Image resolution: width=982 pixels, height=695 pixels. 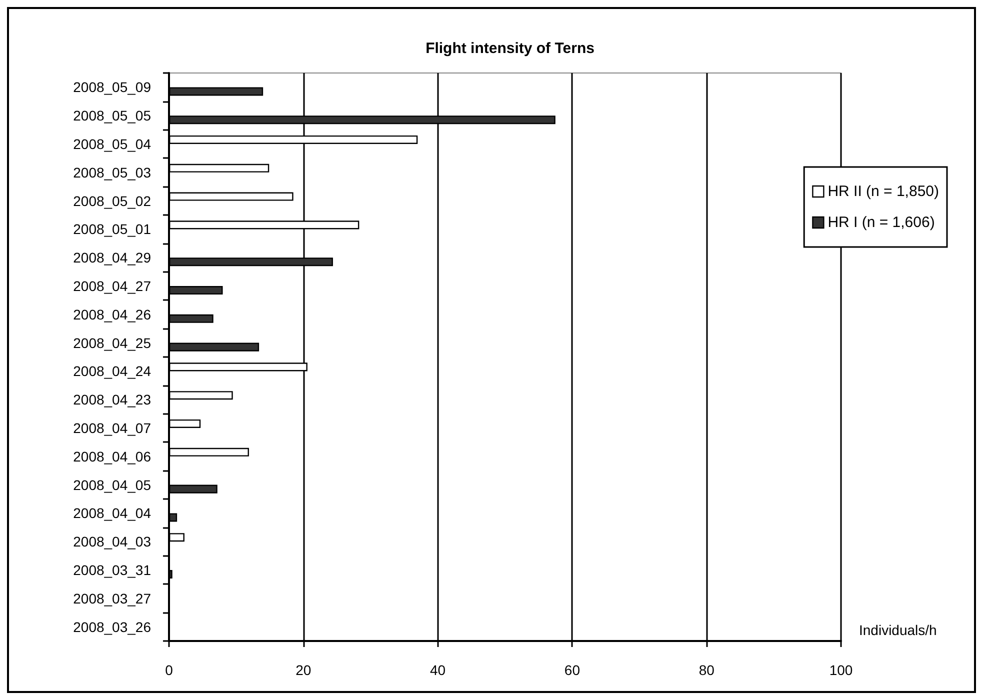 What do you see at coordinates (112, 542) in the screenshot?
I see `y-tick-label: 2008_04_03` at bounding box center [112, 542].